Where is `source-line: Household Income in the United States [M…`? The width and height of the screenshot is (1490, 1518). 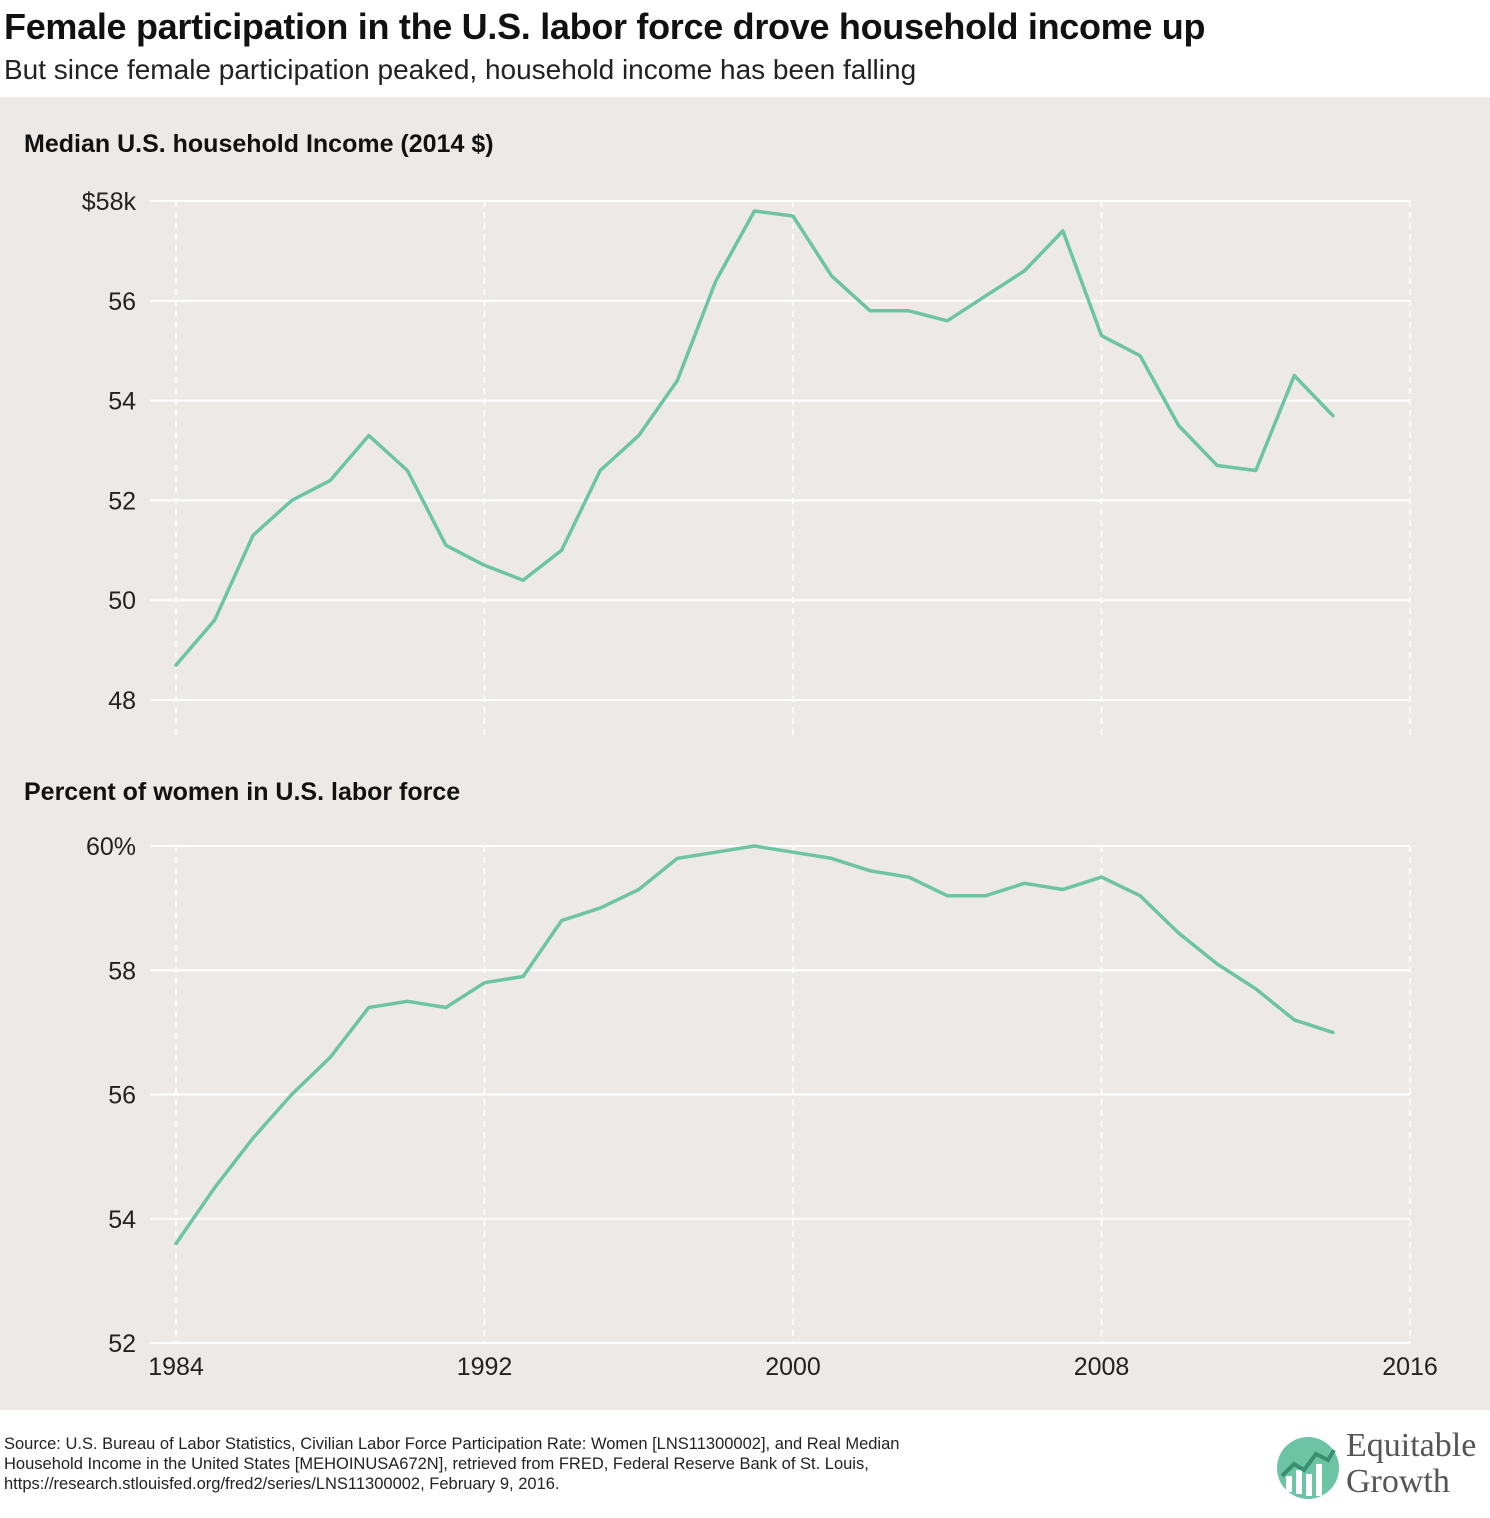
source-line: Household Income in the United States [M… is located at coordinates (436, 1464).